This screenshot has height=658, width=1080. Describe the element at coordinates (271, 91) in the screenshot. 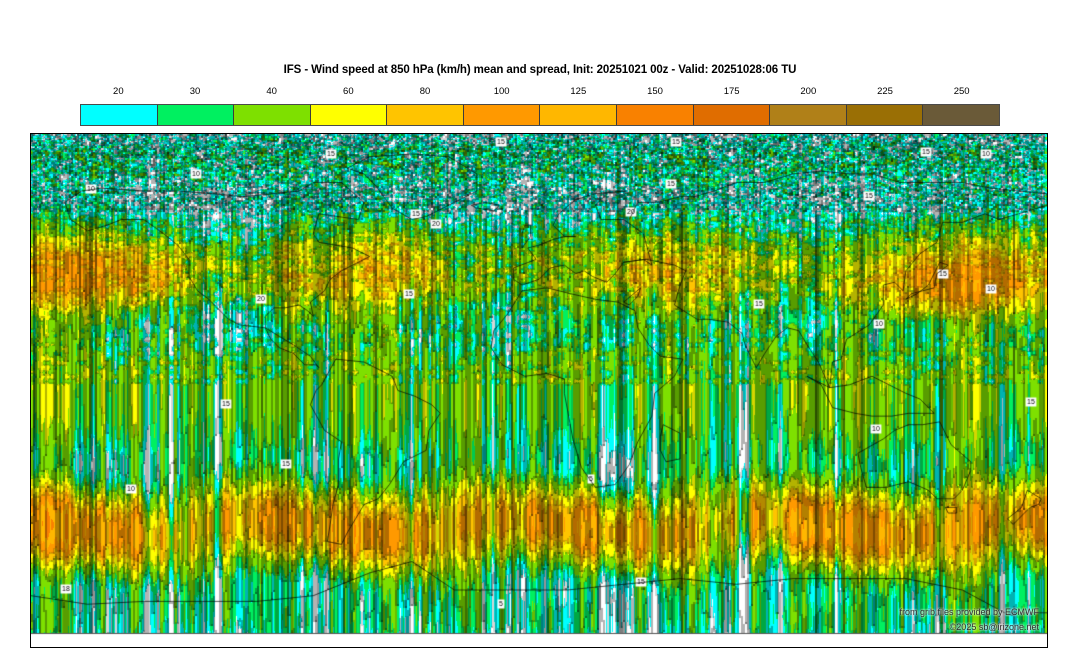

I see `colorbar-tick: 40` at that location.